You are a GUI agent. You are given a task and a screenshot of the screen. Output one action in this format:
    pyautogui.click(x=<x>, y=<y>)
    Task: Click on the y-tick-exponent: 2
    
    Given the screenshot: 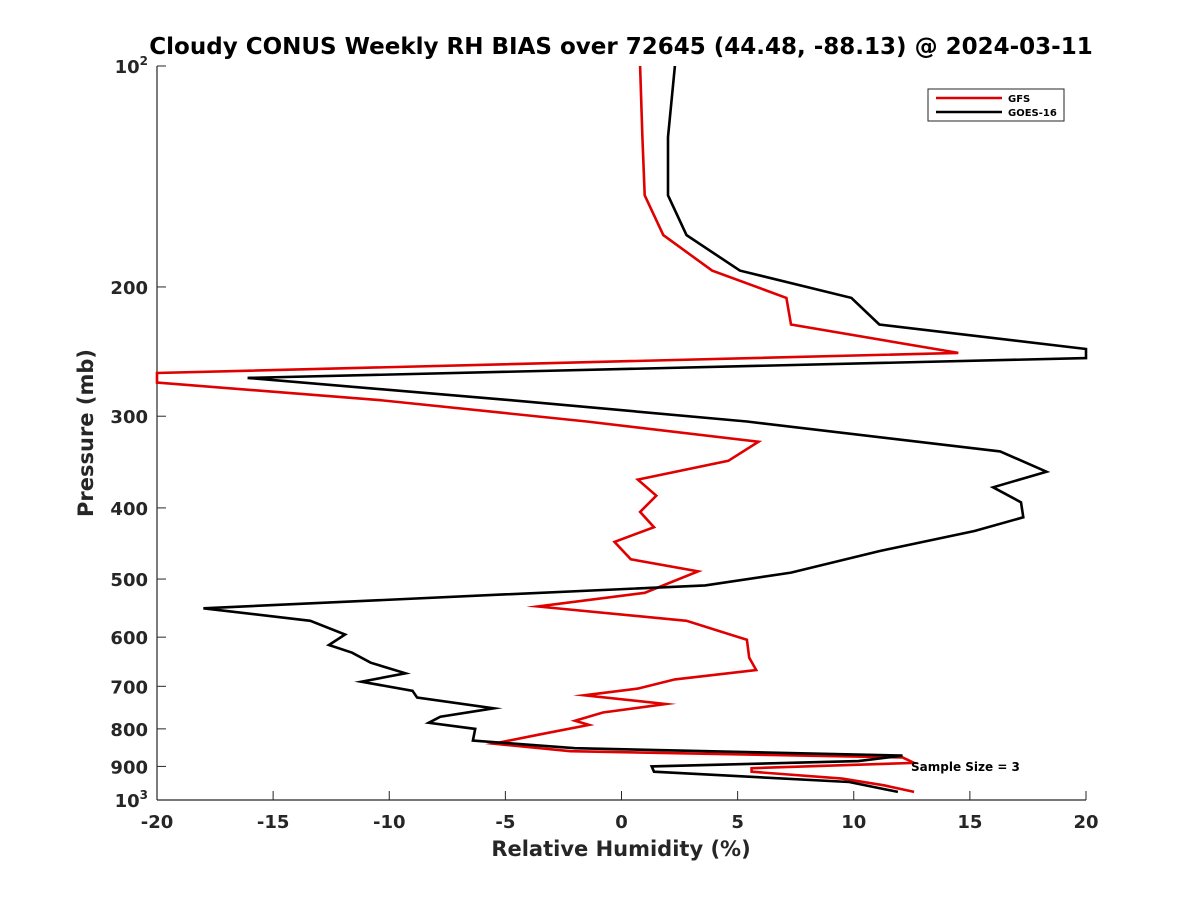 What is the action you would take?
    pyautogui.click(x=144, y=61)
    